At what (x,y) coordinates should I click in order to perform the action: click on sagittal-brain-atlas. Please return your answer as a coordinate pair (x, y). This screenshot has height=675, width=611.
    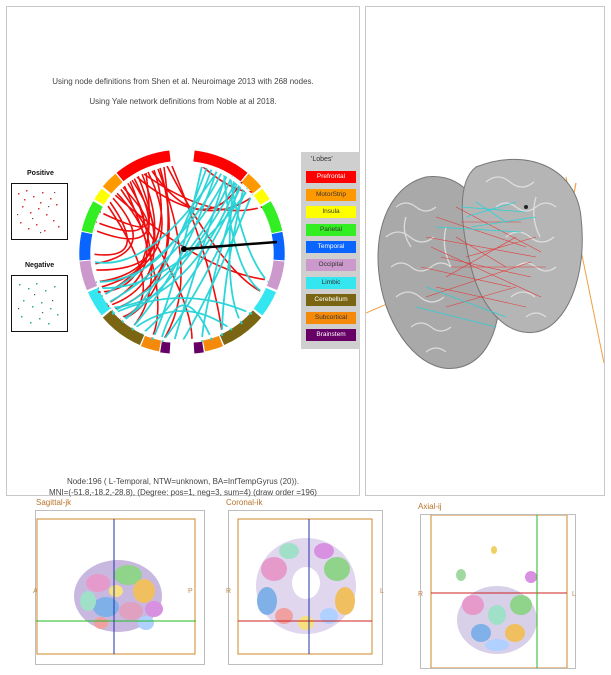
    Looking at the image, I should click on (118, 596).